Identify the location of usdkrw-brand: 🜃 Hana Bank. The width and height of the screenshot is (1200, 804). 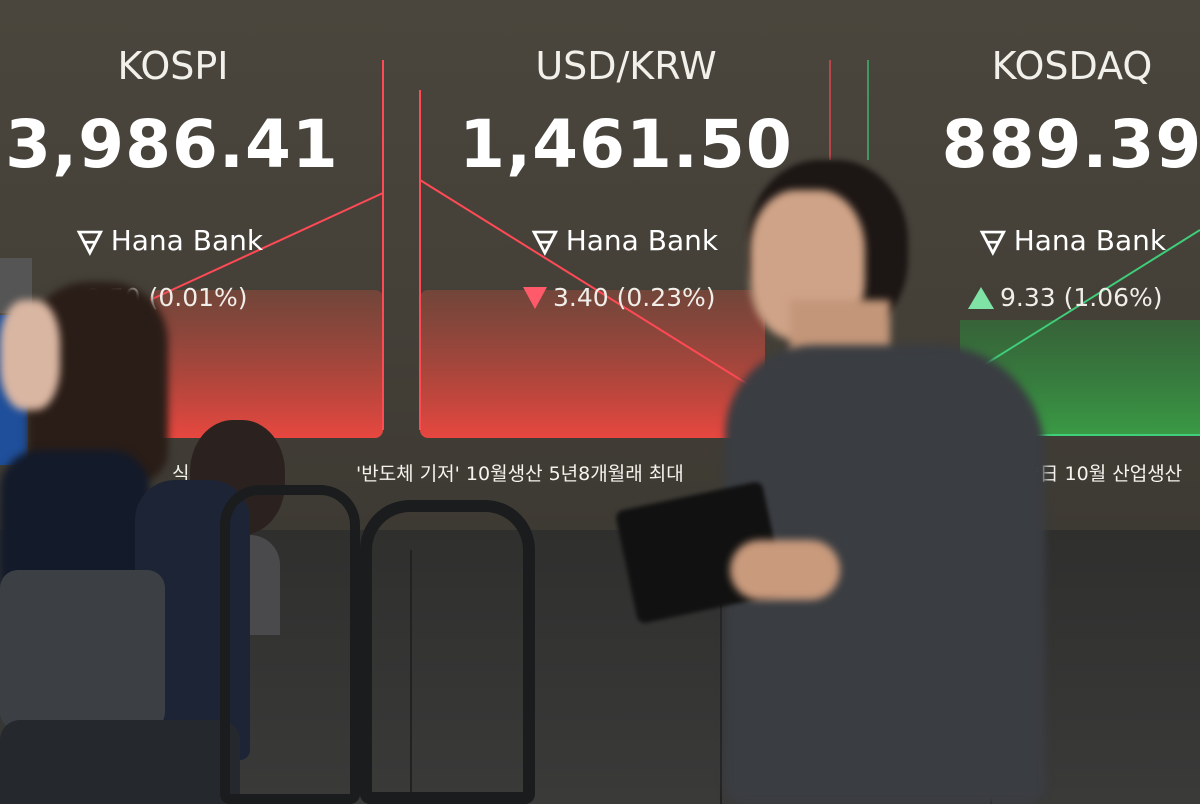
(624, 240).